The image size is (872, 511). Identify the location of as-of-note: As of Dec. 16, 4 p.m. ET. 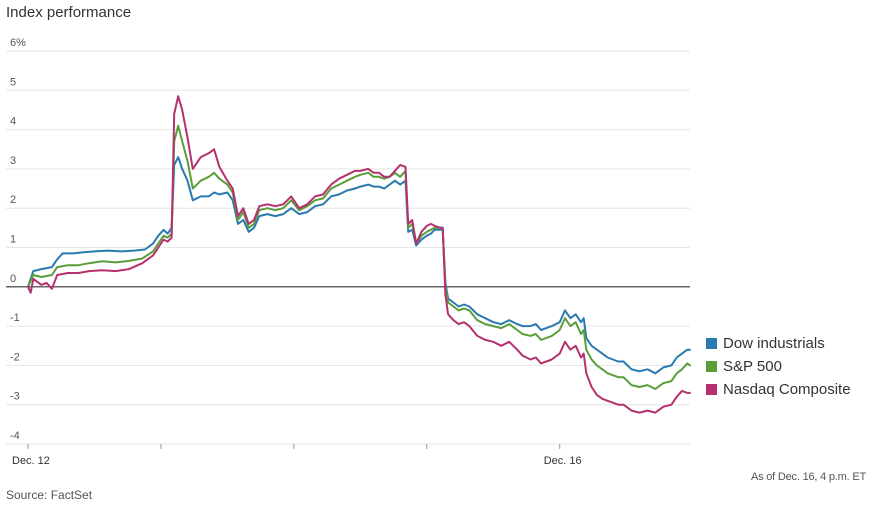
(808, 477).